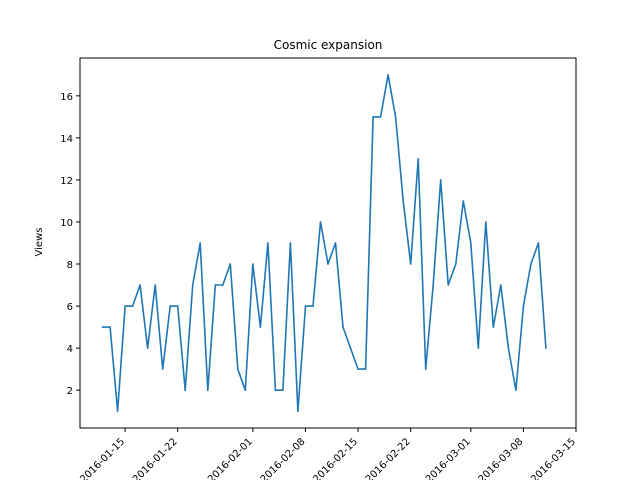 The width and height of the screenshot is (640, 480). I want to click on y-tick-label: 6, so click(70, 307).